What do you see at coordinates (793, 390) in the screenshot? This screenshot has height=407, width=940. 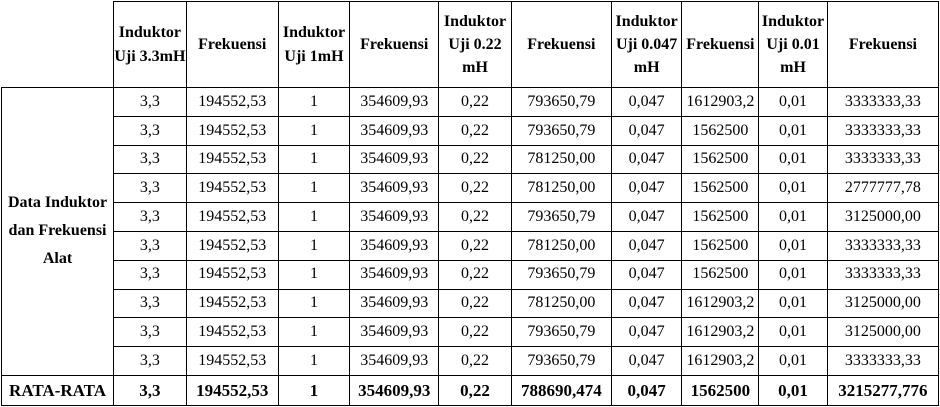 I see `average-inductor-0-01mh: 0,01` at bounding box center [793, 390].